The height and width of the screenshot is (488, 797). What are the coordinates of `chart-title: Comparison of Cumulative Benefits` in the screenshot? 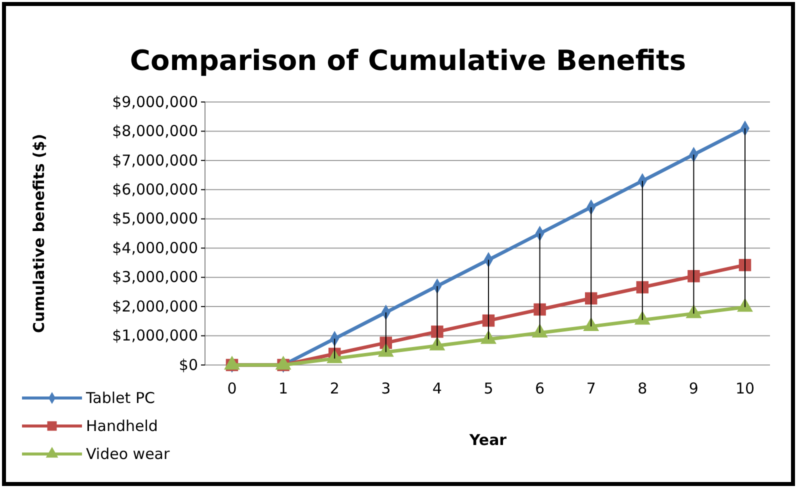 It's located at (408, 60).